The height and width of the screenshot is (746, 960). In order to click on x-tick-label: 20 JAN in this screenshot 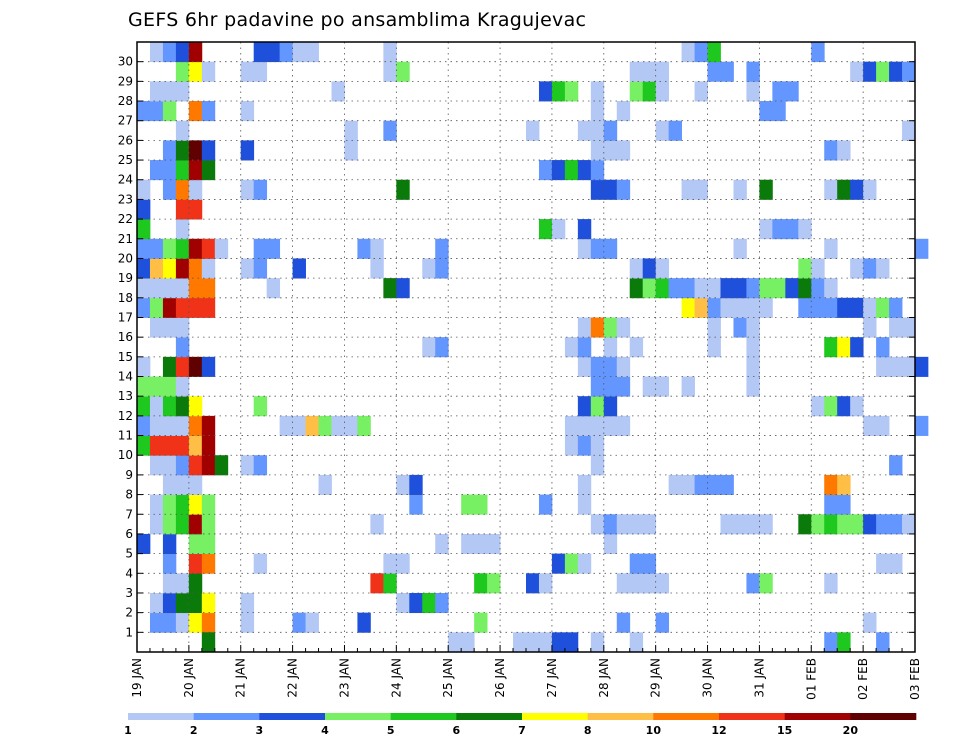, I will do `click(189, 678)`.